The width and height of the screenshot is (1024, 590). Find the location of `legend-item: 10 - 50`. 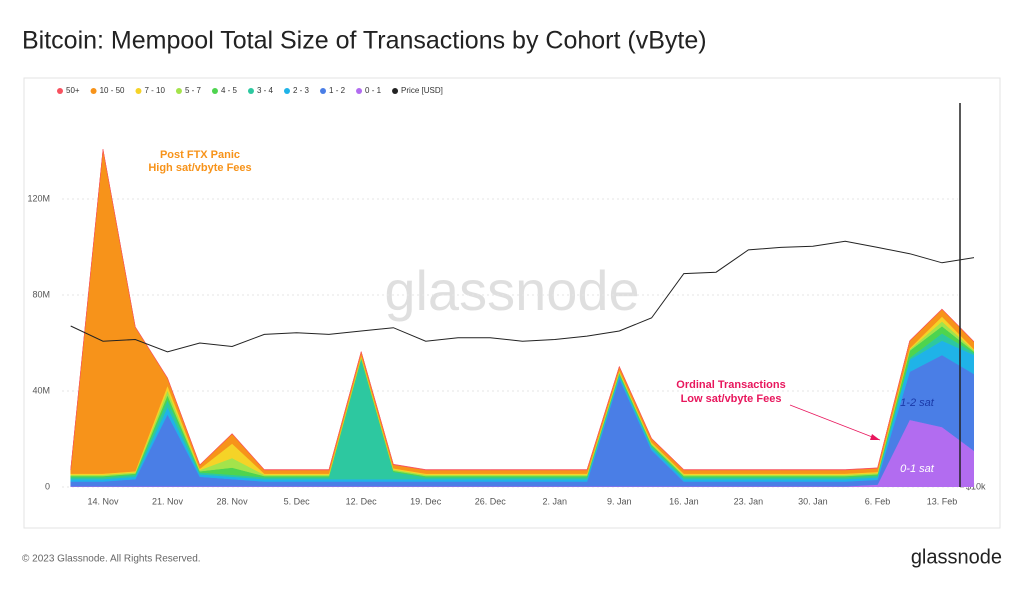

legend-item: 10 - 50 is located at coordinates (107, 90).